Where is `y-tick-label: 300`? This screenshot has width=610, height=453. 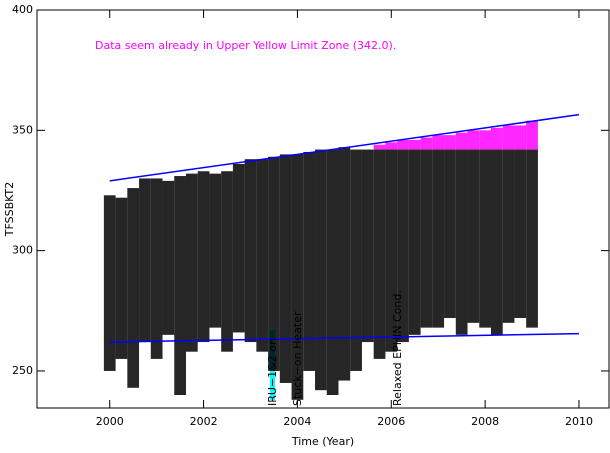 y-tick-label: 300 is located at coordinates (22, 250).